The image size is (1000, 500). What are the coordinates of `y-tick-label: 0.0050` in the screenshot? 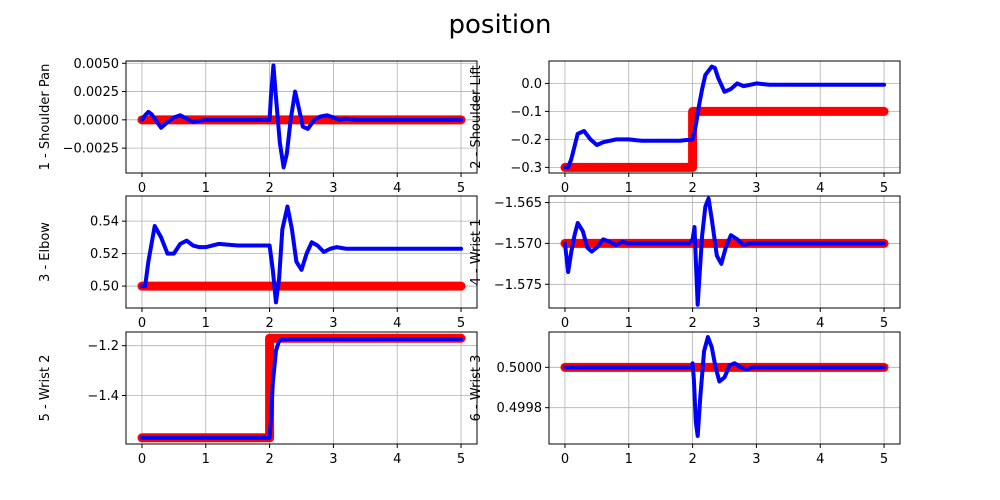 It's located at (97, 64).